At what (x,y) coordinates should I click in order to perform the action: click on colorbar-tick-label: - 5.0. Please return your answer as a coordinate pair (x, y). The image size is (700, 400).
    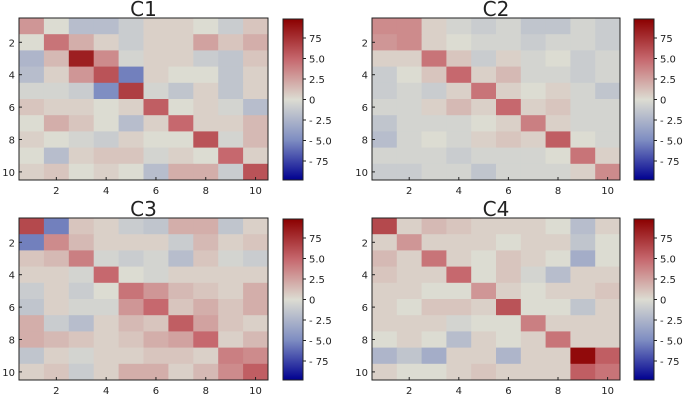
    Looking at the image, I should click on (671, 142).